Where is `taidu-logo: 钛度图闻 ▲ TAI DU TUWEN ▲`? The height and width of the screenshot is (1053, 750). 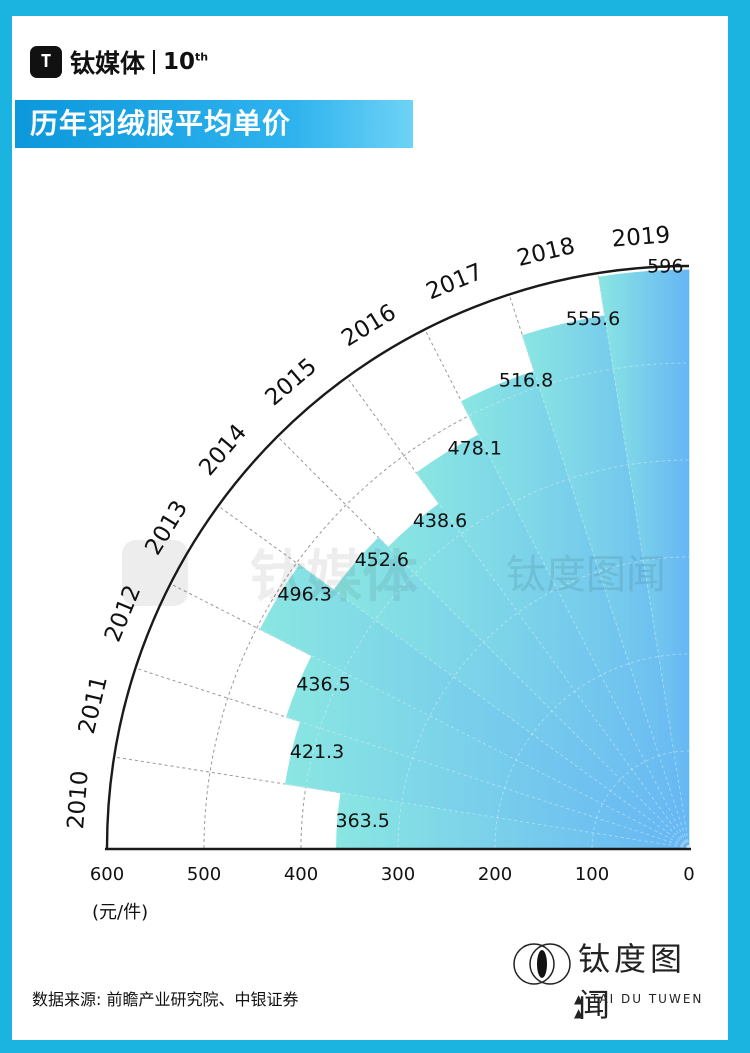
taidu-logo: 钛度图闻 ▲ TAI DU TUWEN ▲ is located at coordinates (612, 978).